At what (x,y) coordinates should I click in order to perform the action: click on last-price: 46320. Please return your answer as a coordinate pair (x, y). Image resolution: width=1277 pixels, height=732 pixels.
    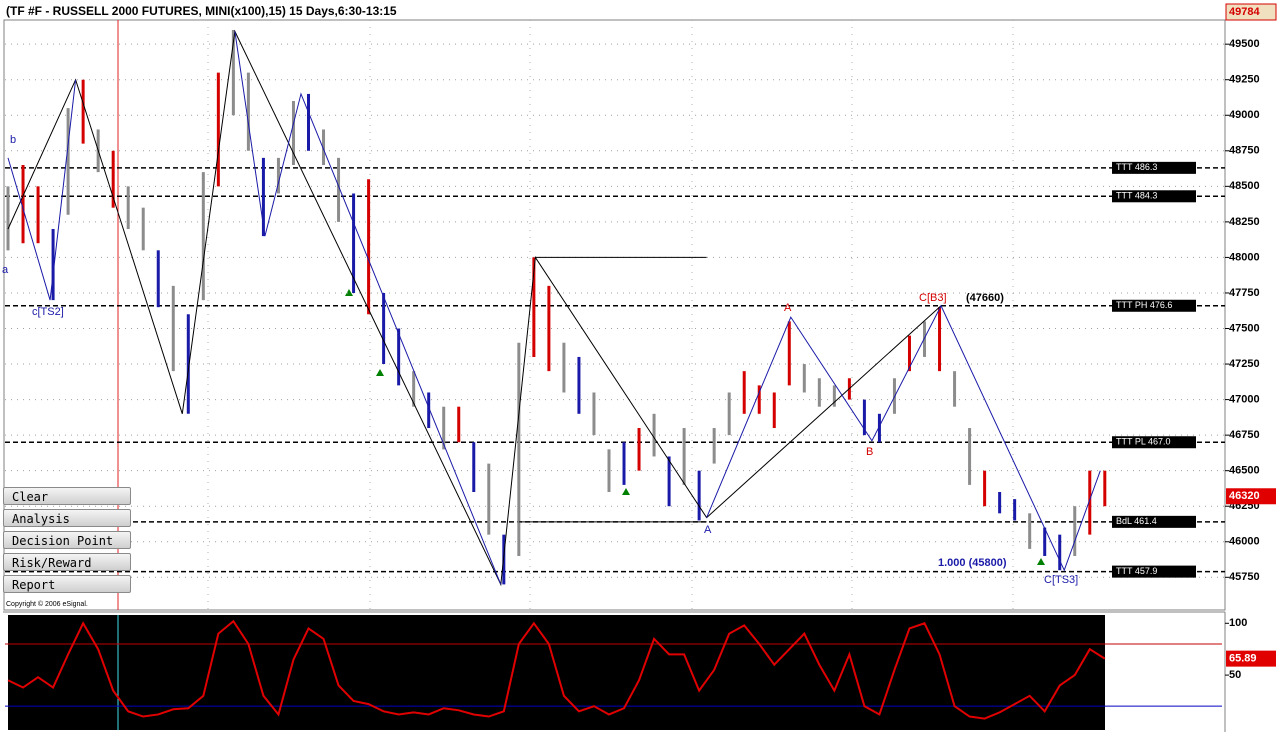
    Looking at the image, I should click on (1244, 496).